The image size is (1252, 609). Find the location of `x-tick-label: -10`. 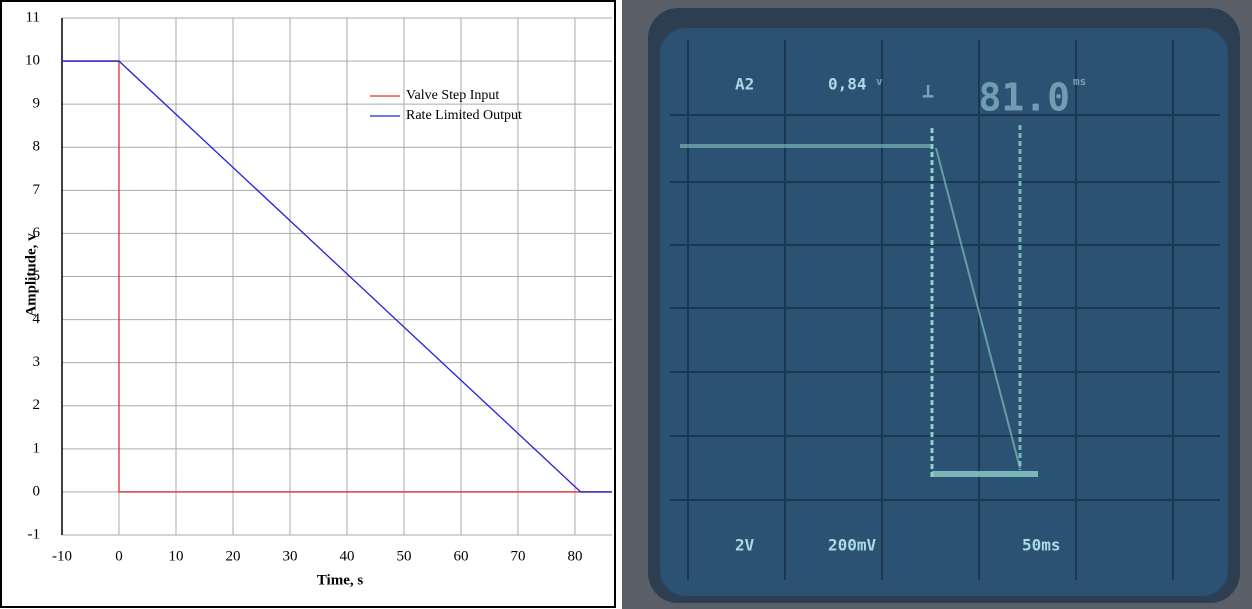

x-tick-label: -10 is located at coordinates (62, 556).